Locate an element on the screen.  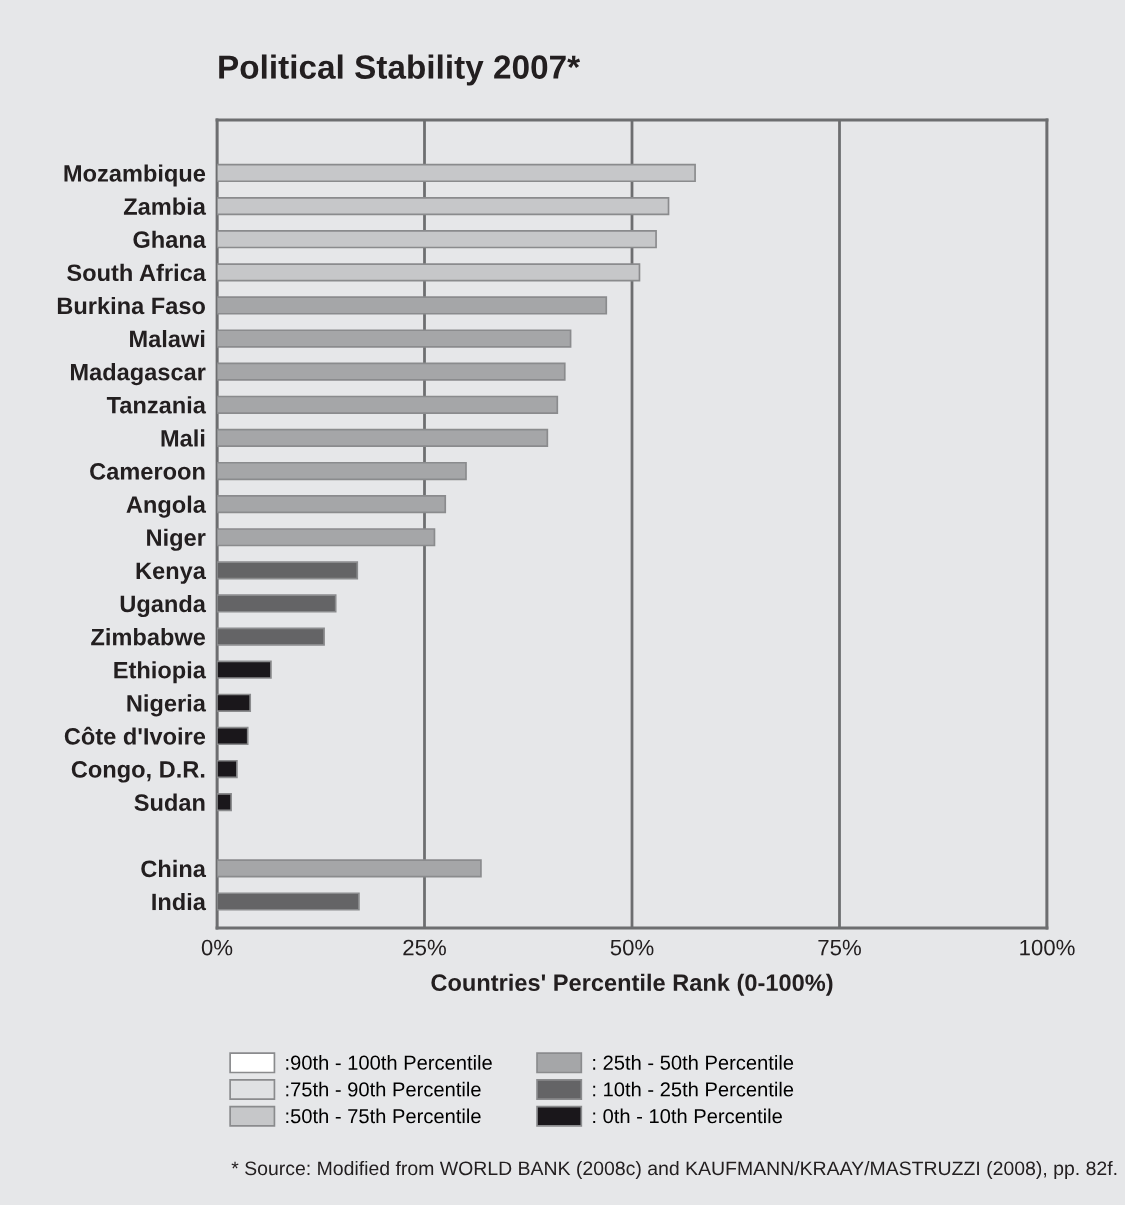
y-tick-label: Nigeria is located at coordinates (167, 705).